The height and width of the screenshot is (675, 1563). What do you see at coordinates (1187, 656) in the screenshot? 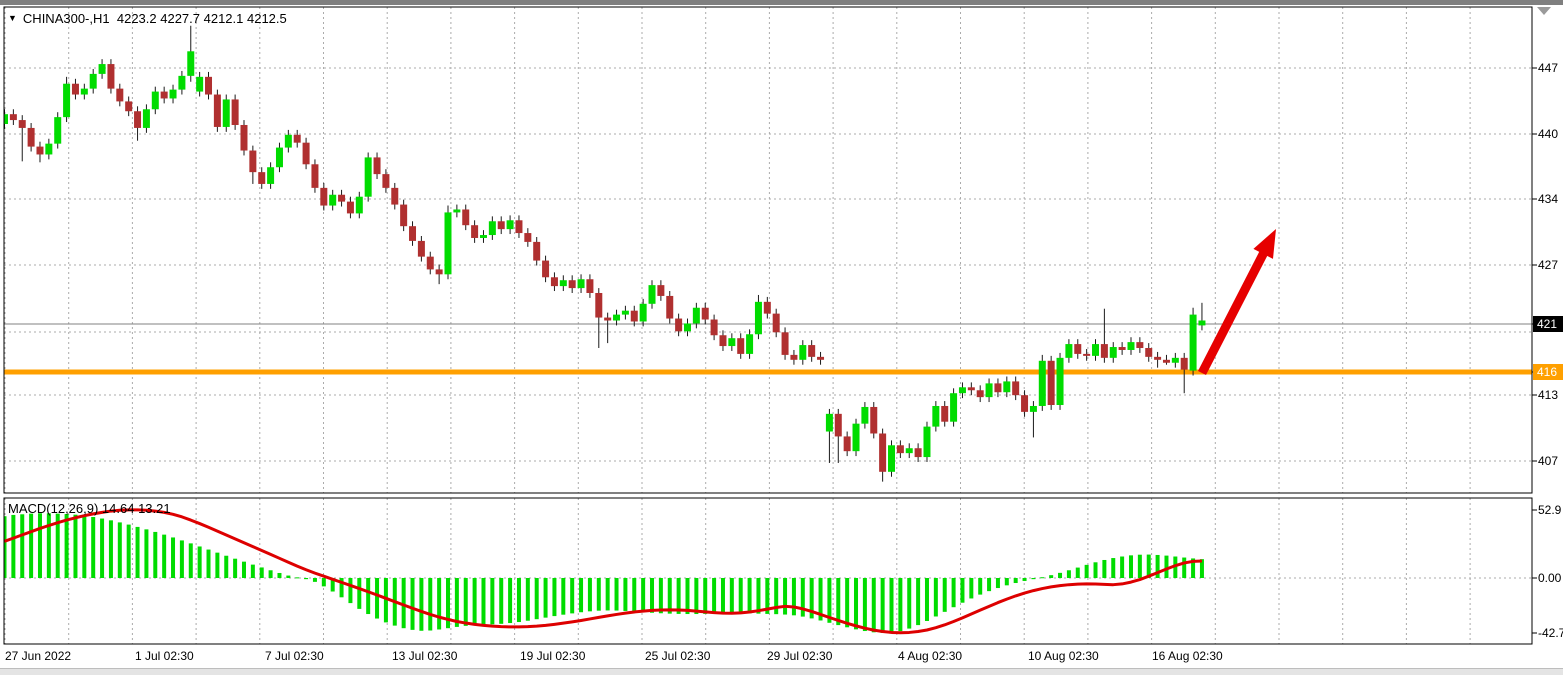
I see `date-label: 16 Aug 02:30` at bounding box center [1187, 656].